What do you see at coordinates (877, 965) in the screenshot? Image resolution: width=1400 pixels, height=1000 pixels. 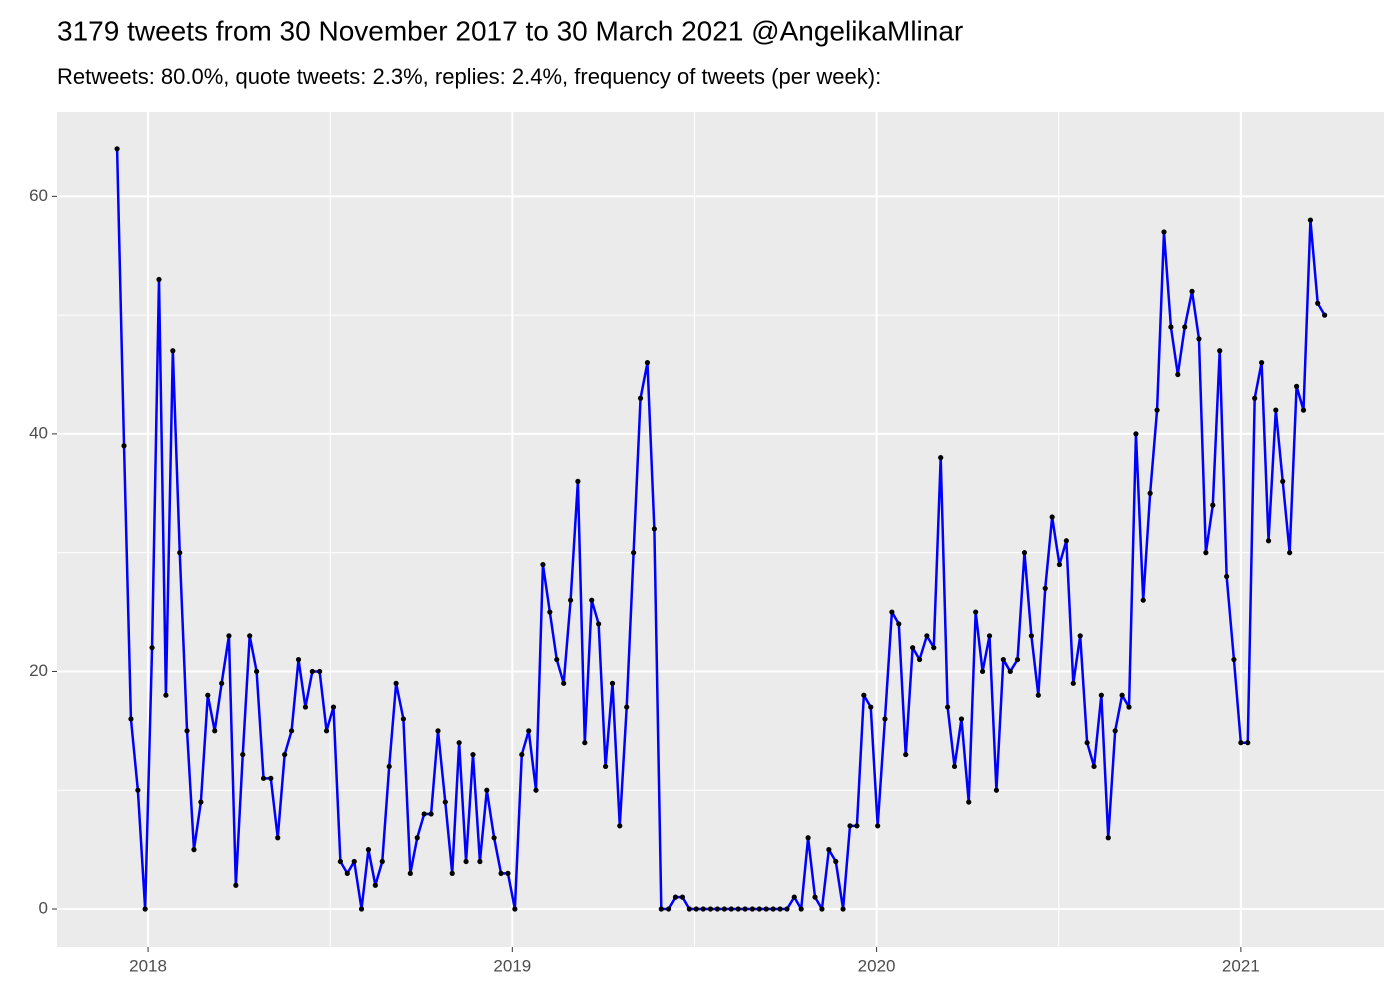 I see `x-tick-label: 2020` at bounding box center [877, 965].